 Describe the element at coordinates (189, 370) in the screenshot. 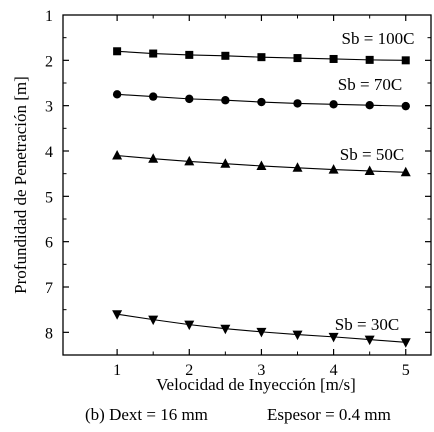

I see `x-tick-label: 2` at that location.